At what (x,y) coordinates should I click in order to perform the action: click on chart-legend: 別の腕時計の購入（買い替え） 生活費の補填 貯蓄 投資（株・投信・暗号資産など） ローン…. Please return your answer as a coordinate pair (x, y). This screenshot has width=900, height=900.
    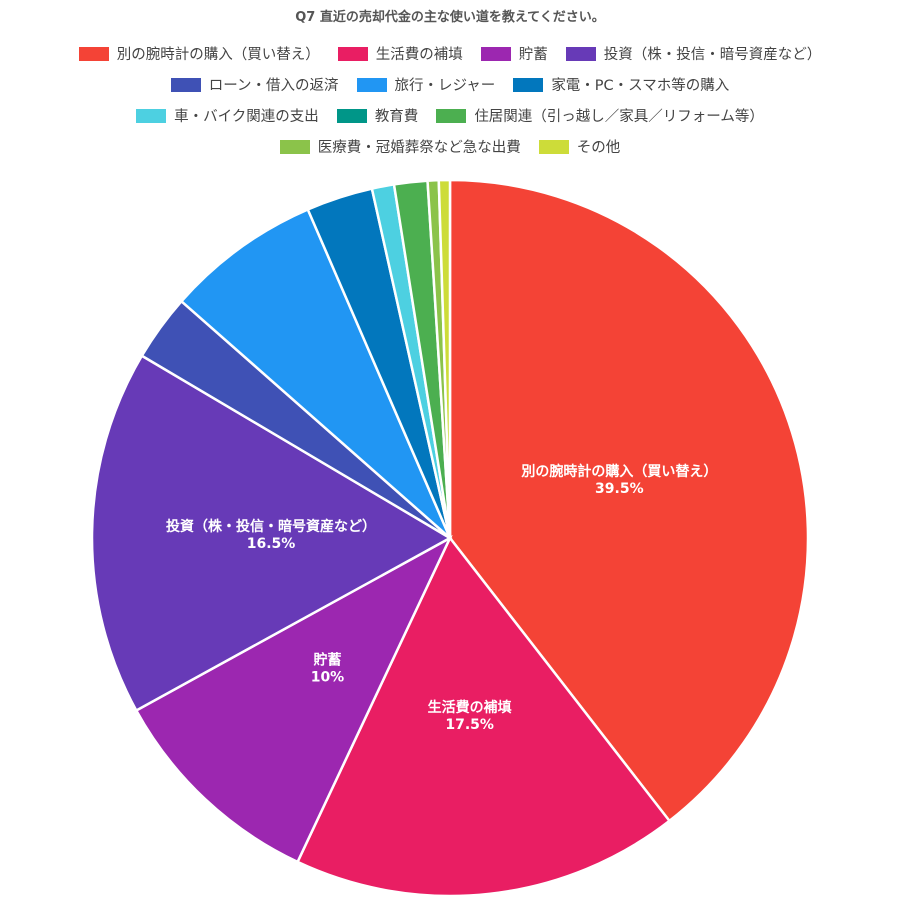
    Looking at the image, I should click on (450, 100).